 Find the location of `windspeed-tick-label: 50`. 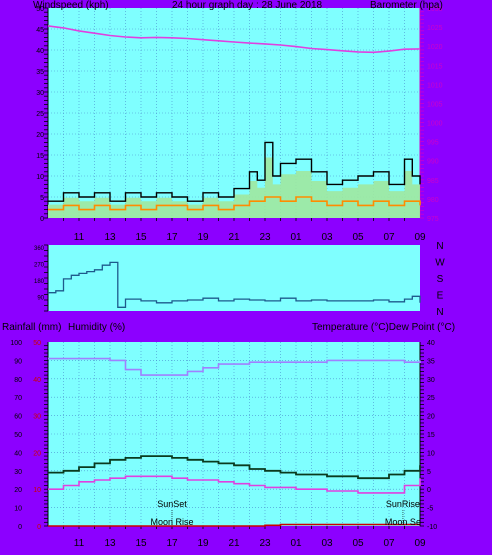

windspeed-tick-label: 50 is located at coordinates (40, 9).